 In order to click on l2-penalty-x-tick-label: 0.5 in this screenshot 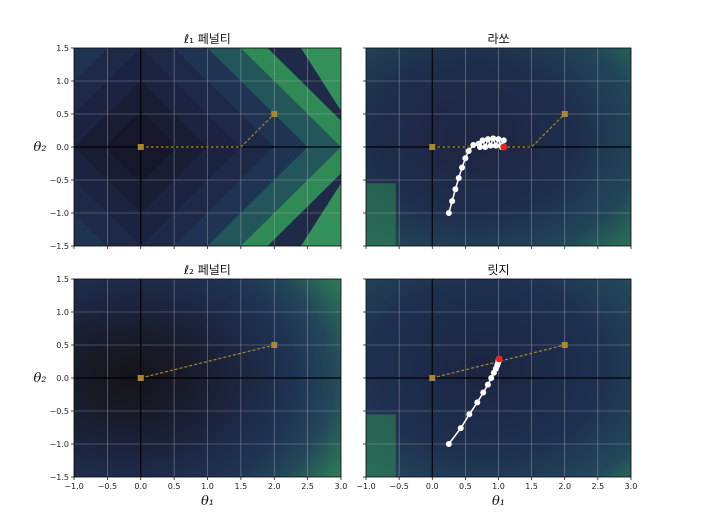, I will do `click(174, 486)`.